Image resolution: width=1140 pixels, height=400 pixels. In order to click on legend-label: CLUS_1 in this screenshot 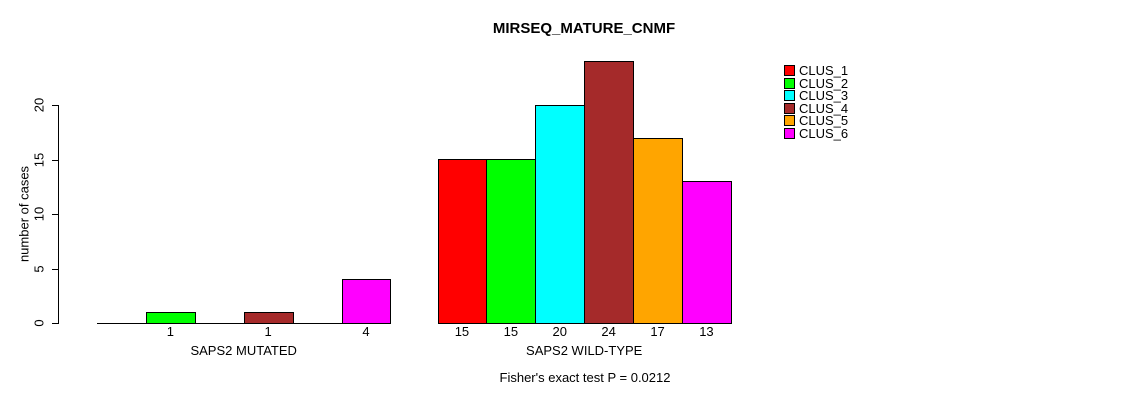, I will do `click(824, 70)`.